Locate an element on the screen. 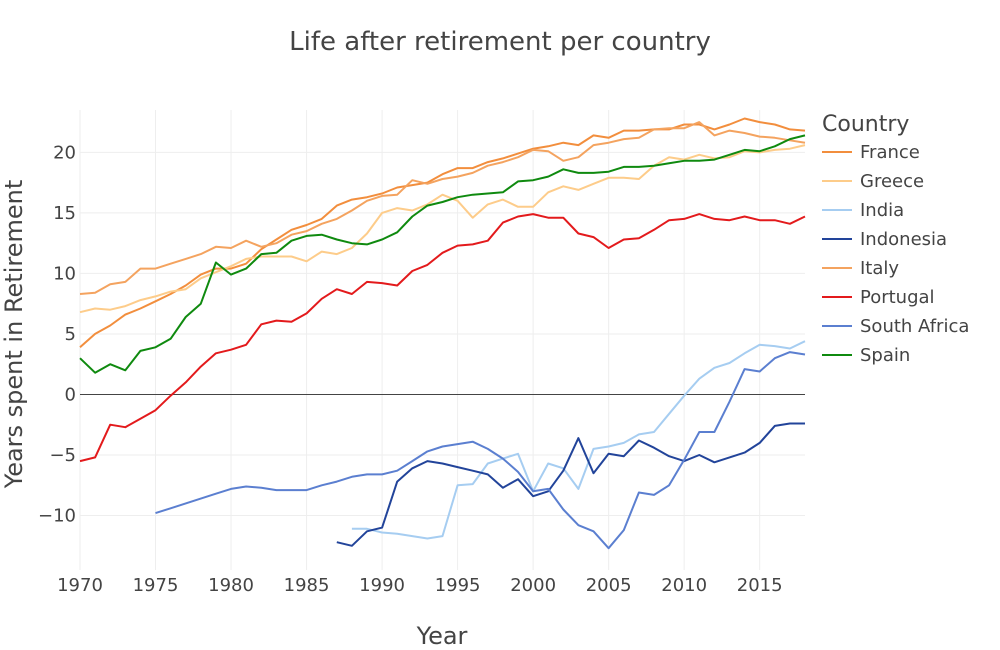  chart-title: Life after retirement per country is located at coordinates (500, 42).